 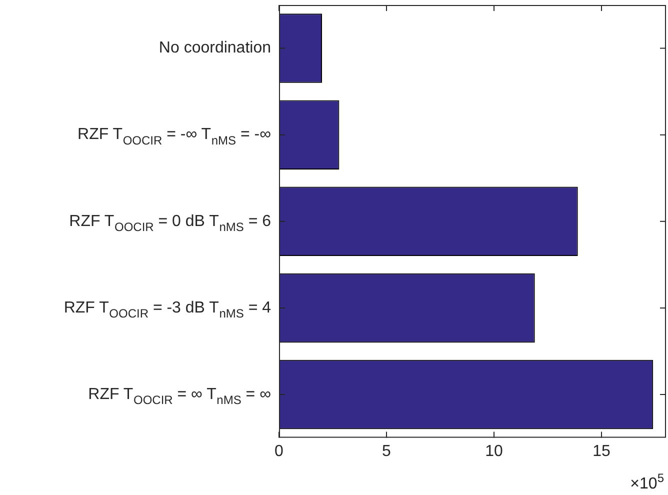 What do you see at coordinates (494, 451) in the screenshot?
I see `x-tick-label: 10` at bounding box center [494, 451].